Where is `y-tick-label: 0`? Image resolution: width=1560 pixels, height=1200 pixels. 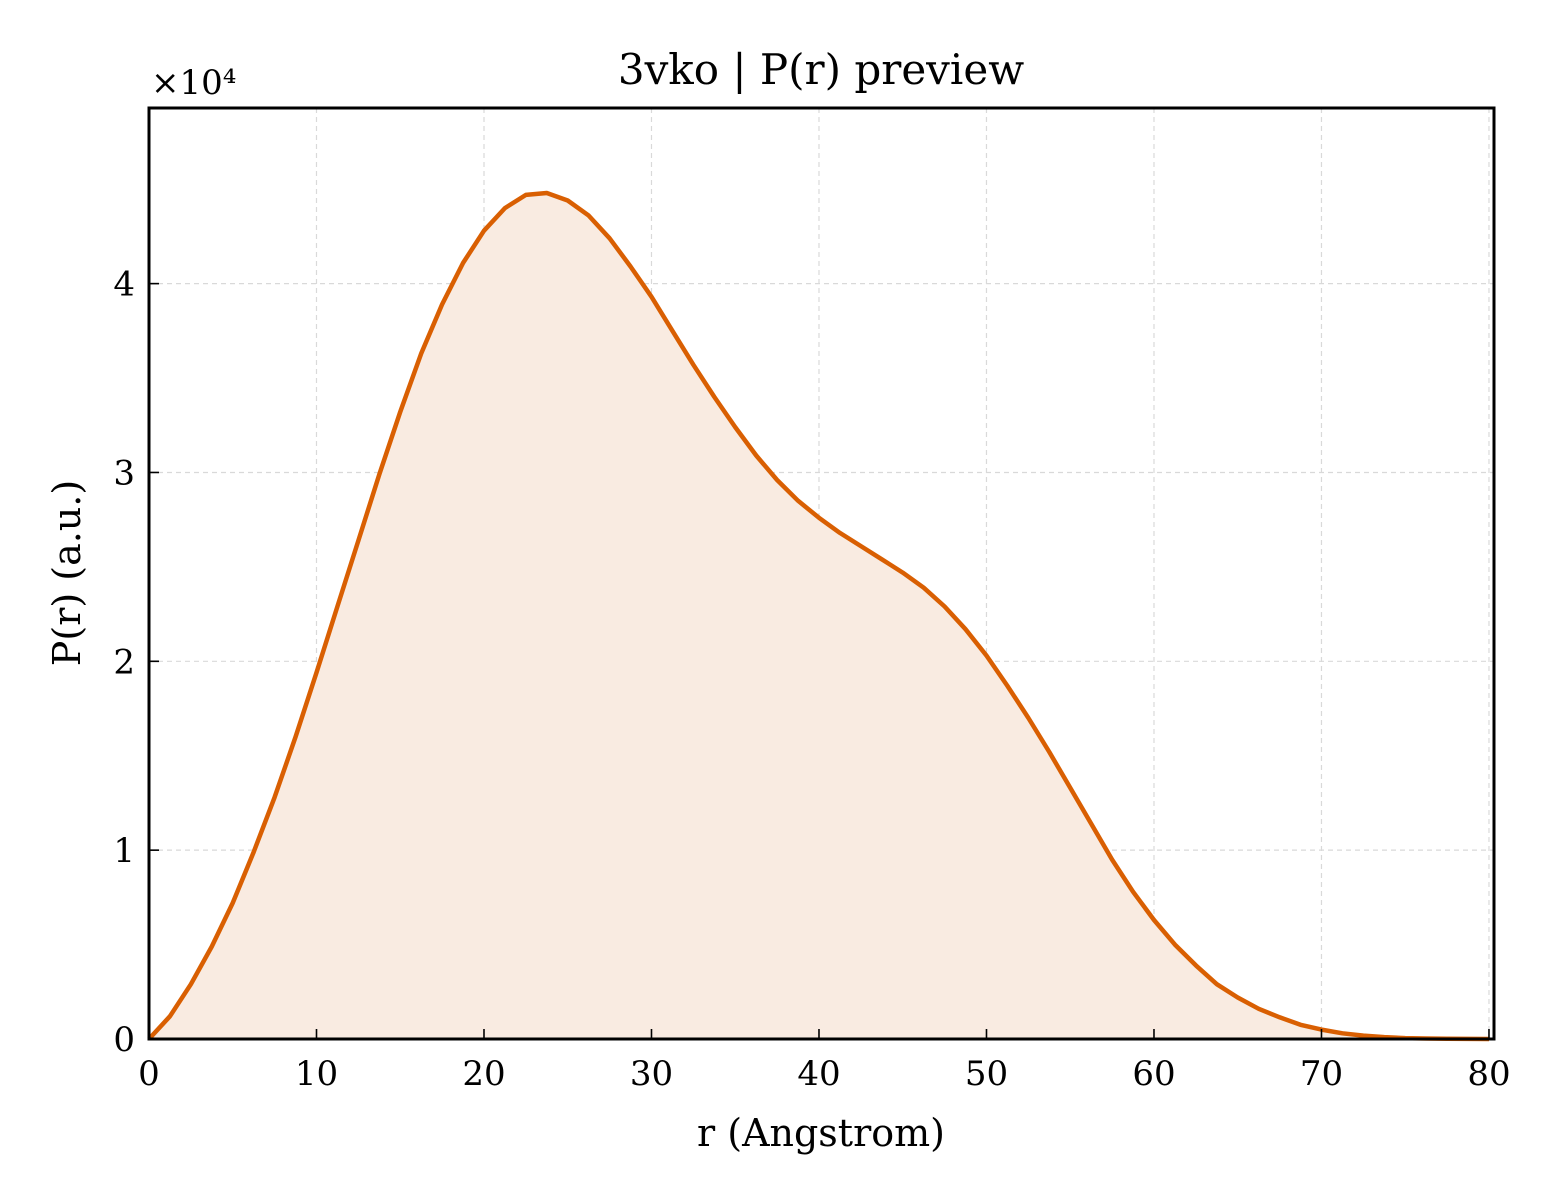
y-tick-label: 0 is located at coordinates (124, 1040).